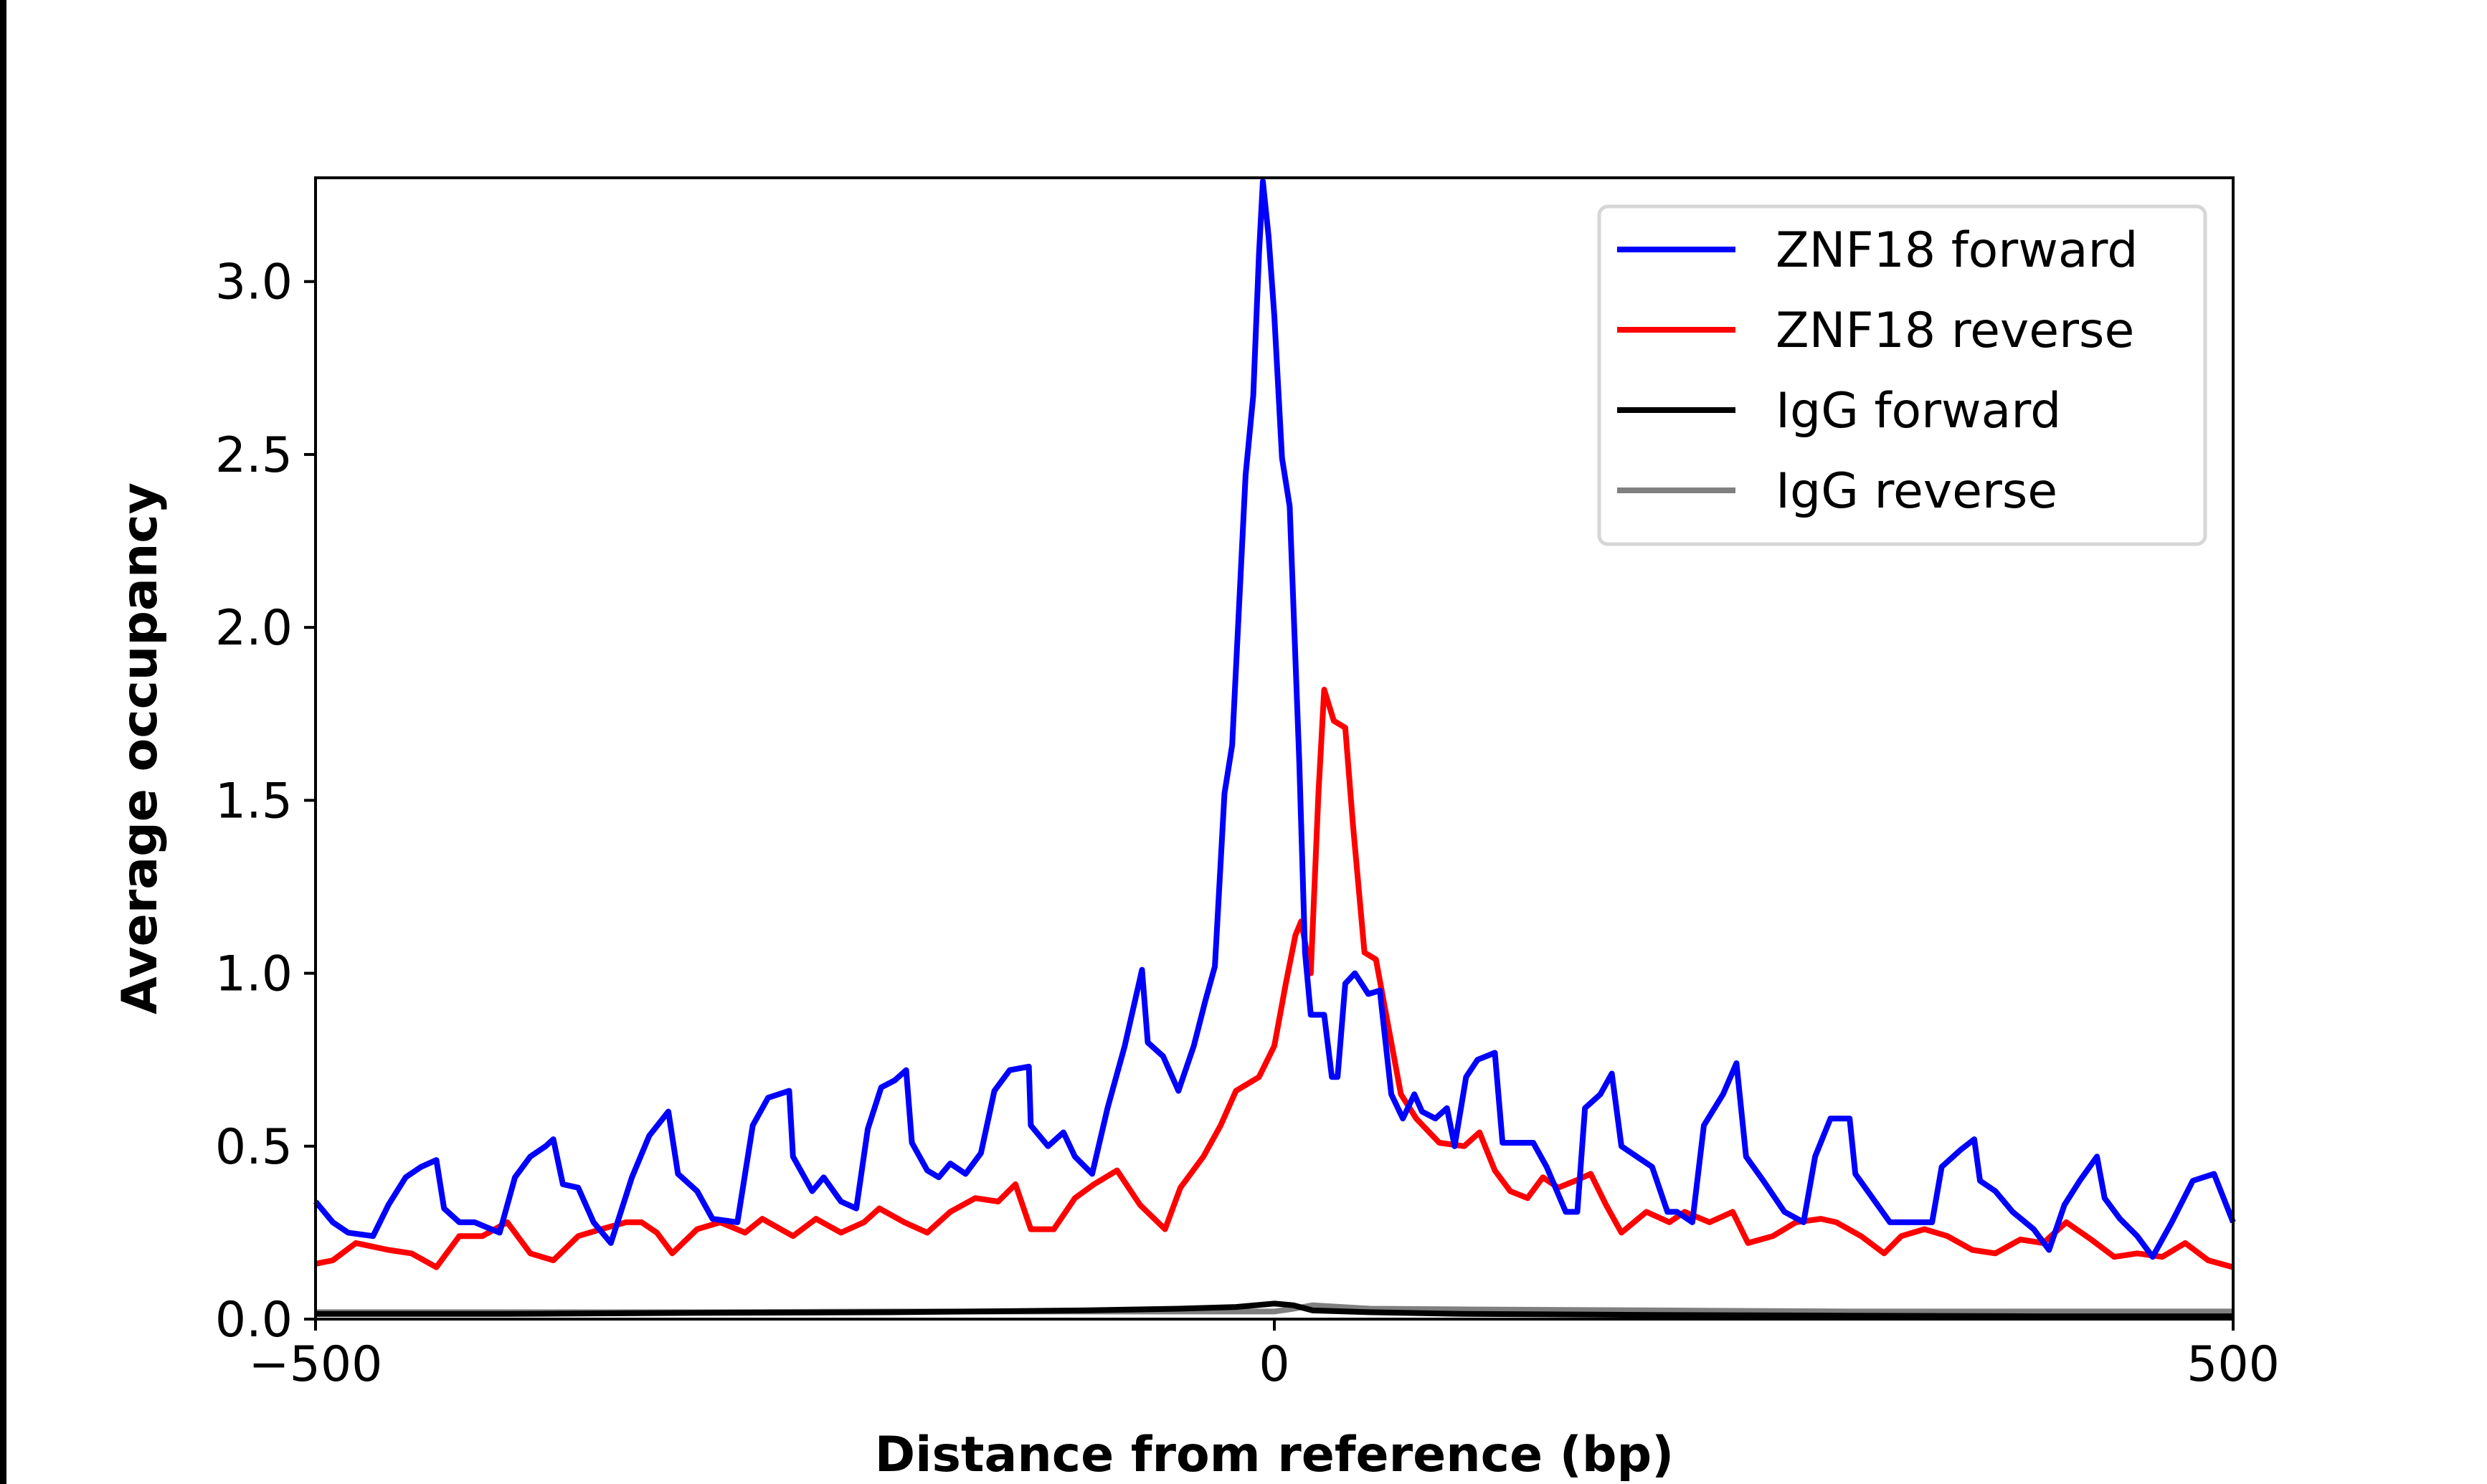  Describe the element at coordinates (1275, 1310) in the screenshot. I see `series-line-igg-forward` at that location.